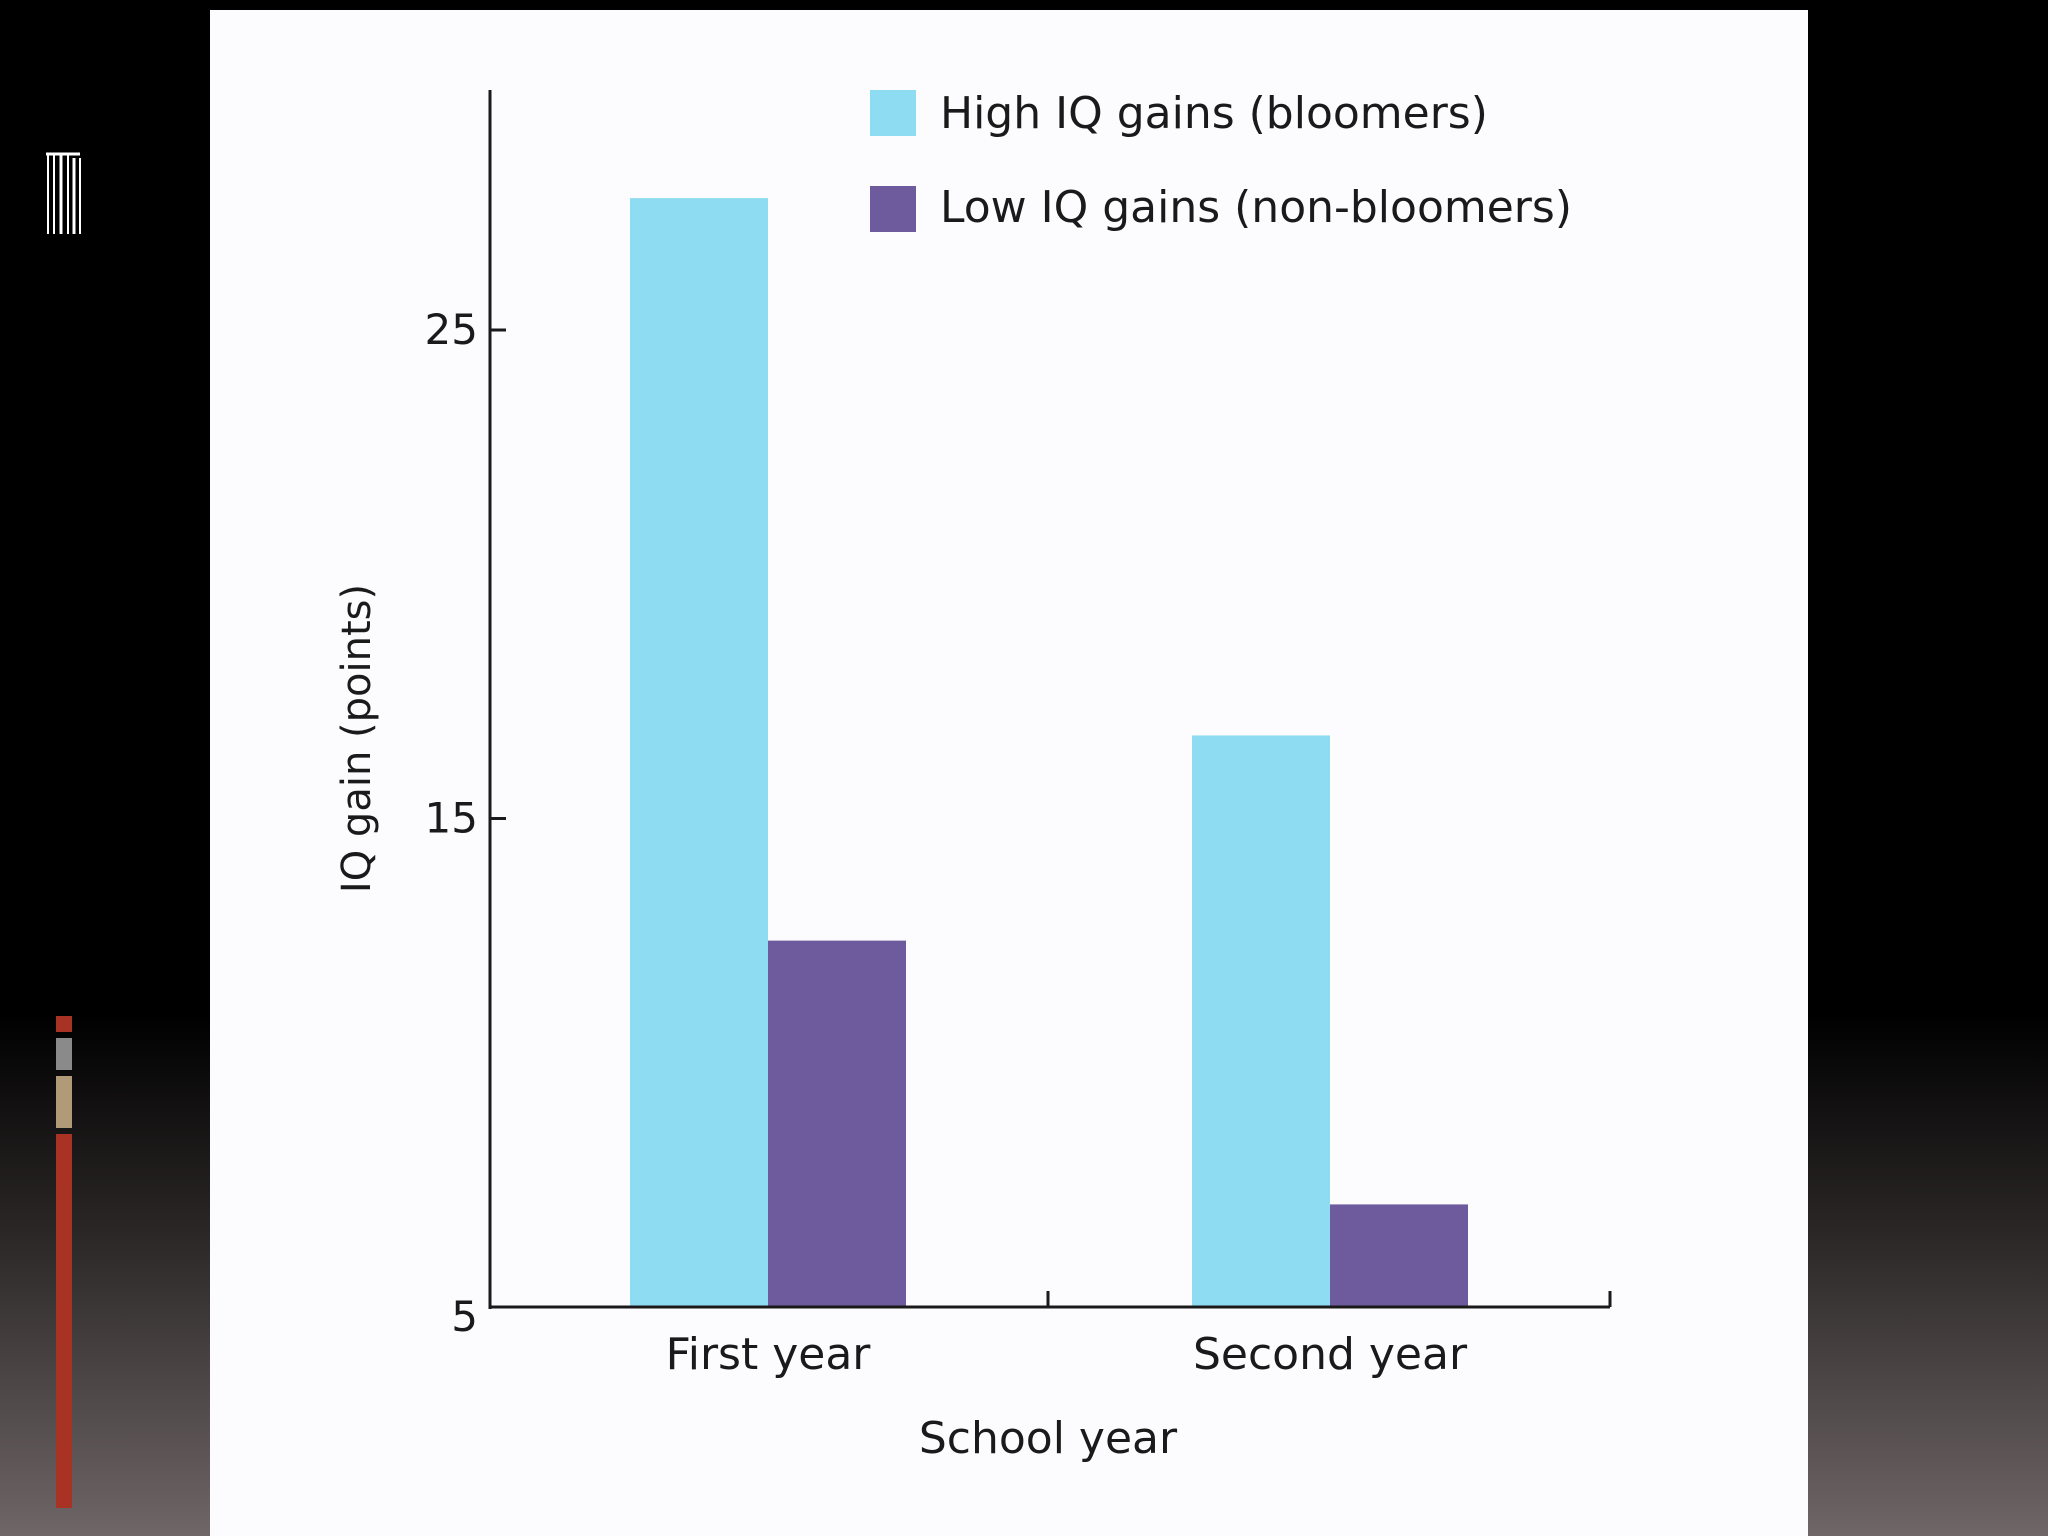 The height and width of the screenshot is (1536, 2048). I want to click on y-tick-label: 15, so click(451, 818).